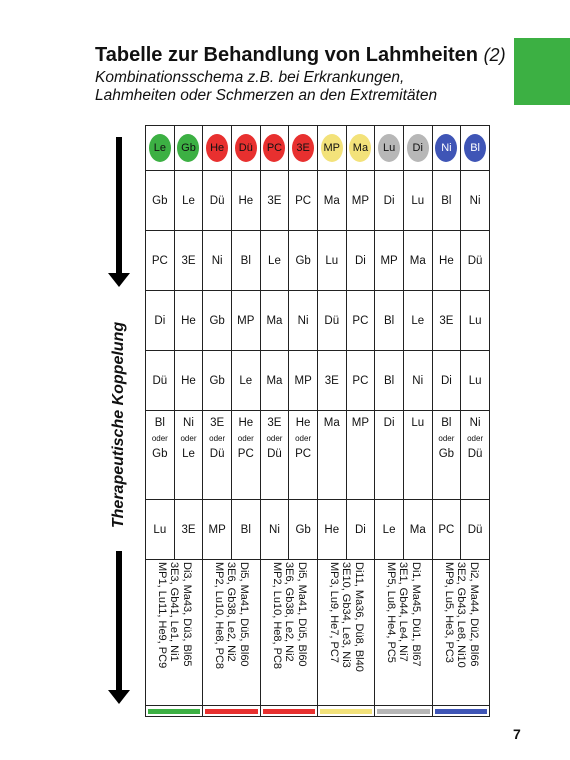 Image resolution: width=570 pixels, height=760 pixels. I want to click on table-row: Lu 3E MP Bl Ni Gb He Di Le Ma PC Dü, so click(317, 529).